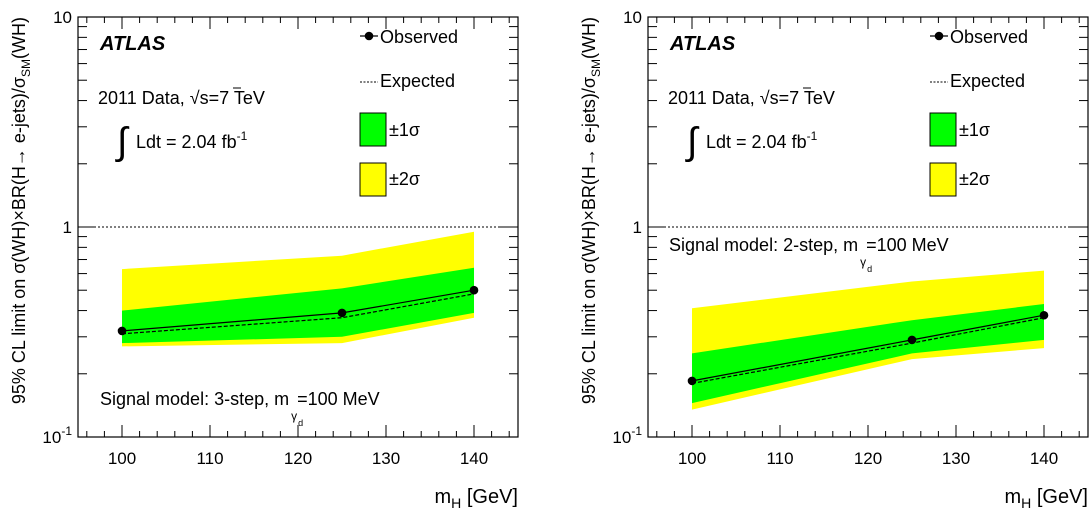 The width and height of the screenshot is (1090, 513). I want to click on signal-model-label: Signal model: 2-step, m, so click(763, 245).